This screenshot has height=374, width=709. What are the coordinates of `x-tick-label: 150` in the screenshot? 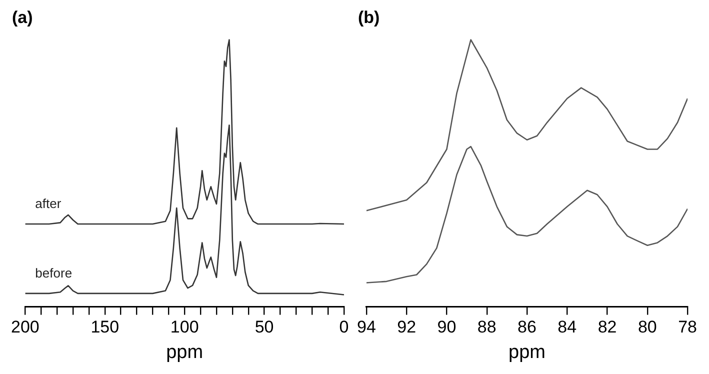 It's located at (105, 327).